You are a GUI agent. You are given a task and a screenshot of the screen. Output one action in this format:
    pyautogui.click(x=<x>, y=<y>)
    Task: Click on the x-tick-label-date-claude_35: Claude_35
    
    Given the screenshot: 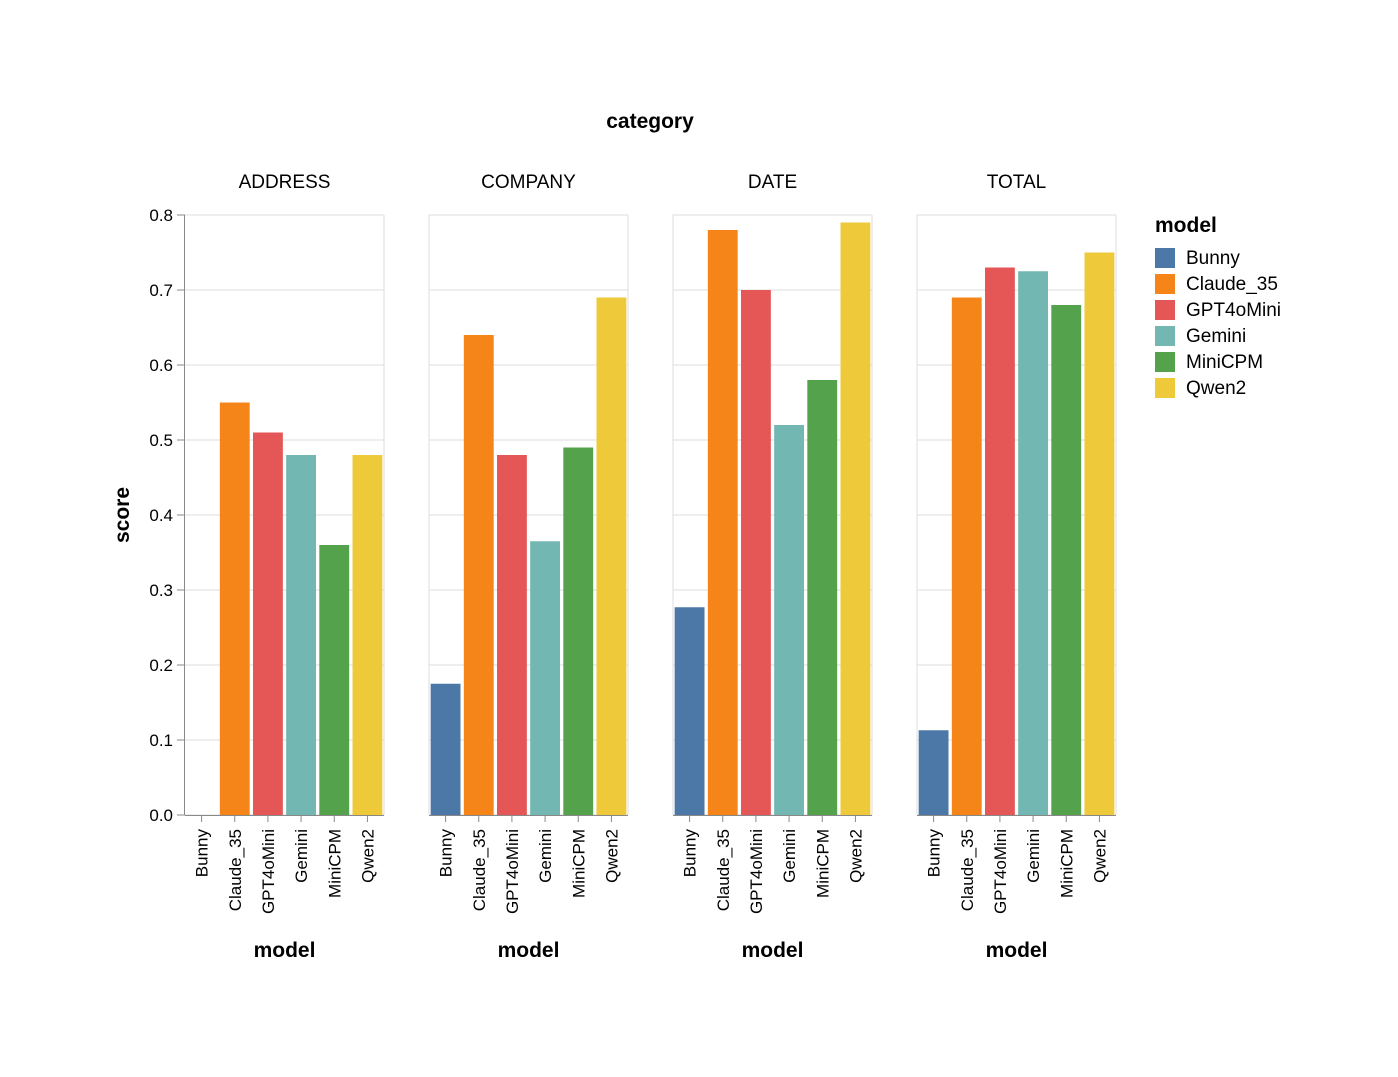 What is the action you would take?
    pyautogui.click(x=723, y=870)
    